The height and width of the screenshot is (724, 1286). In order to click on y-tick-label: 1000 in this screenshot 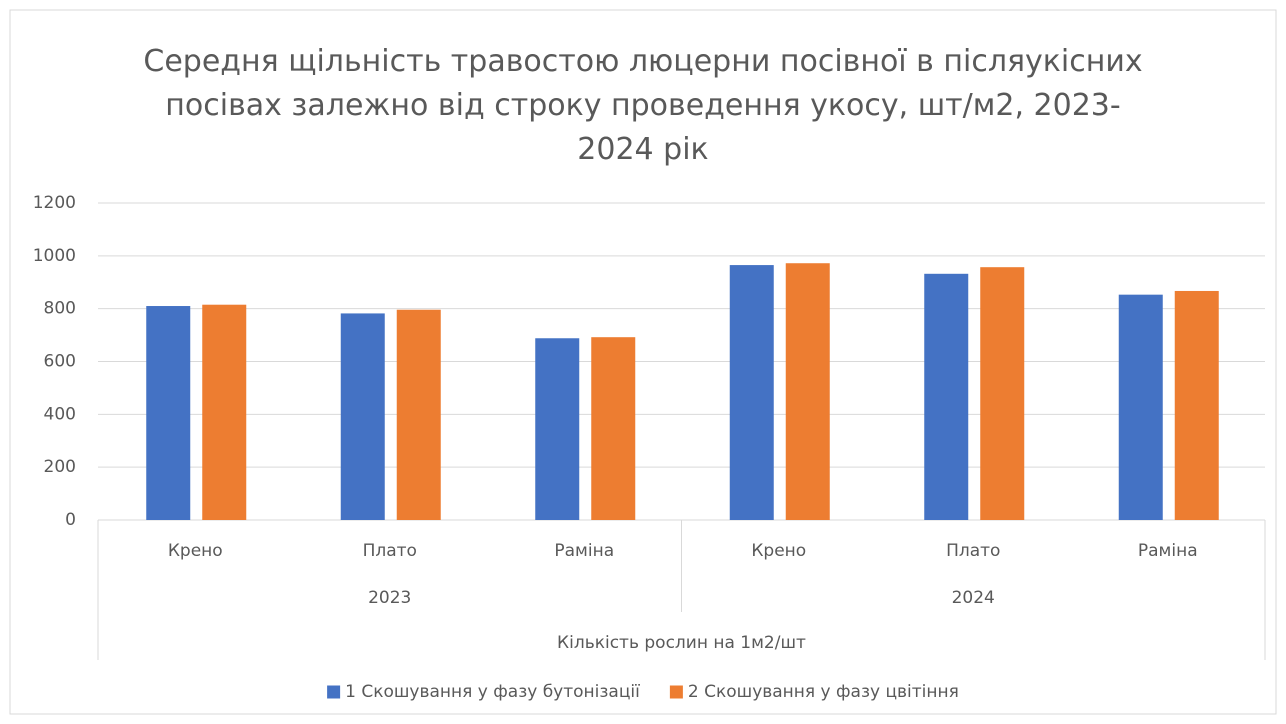, I will do `click(54, 256)`.